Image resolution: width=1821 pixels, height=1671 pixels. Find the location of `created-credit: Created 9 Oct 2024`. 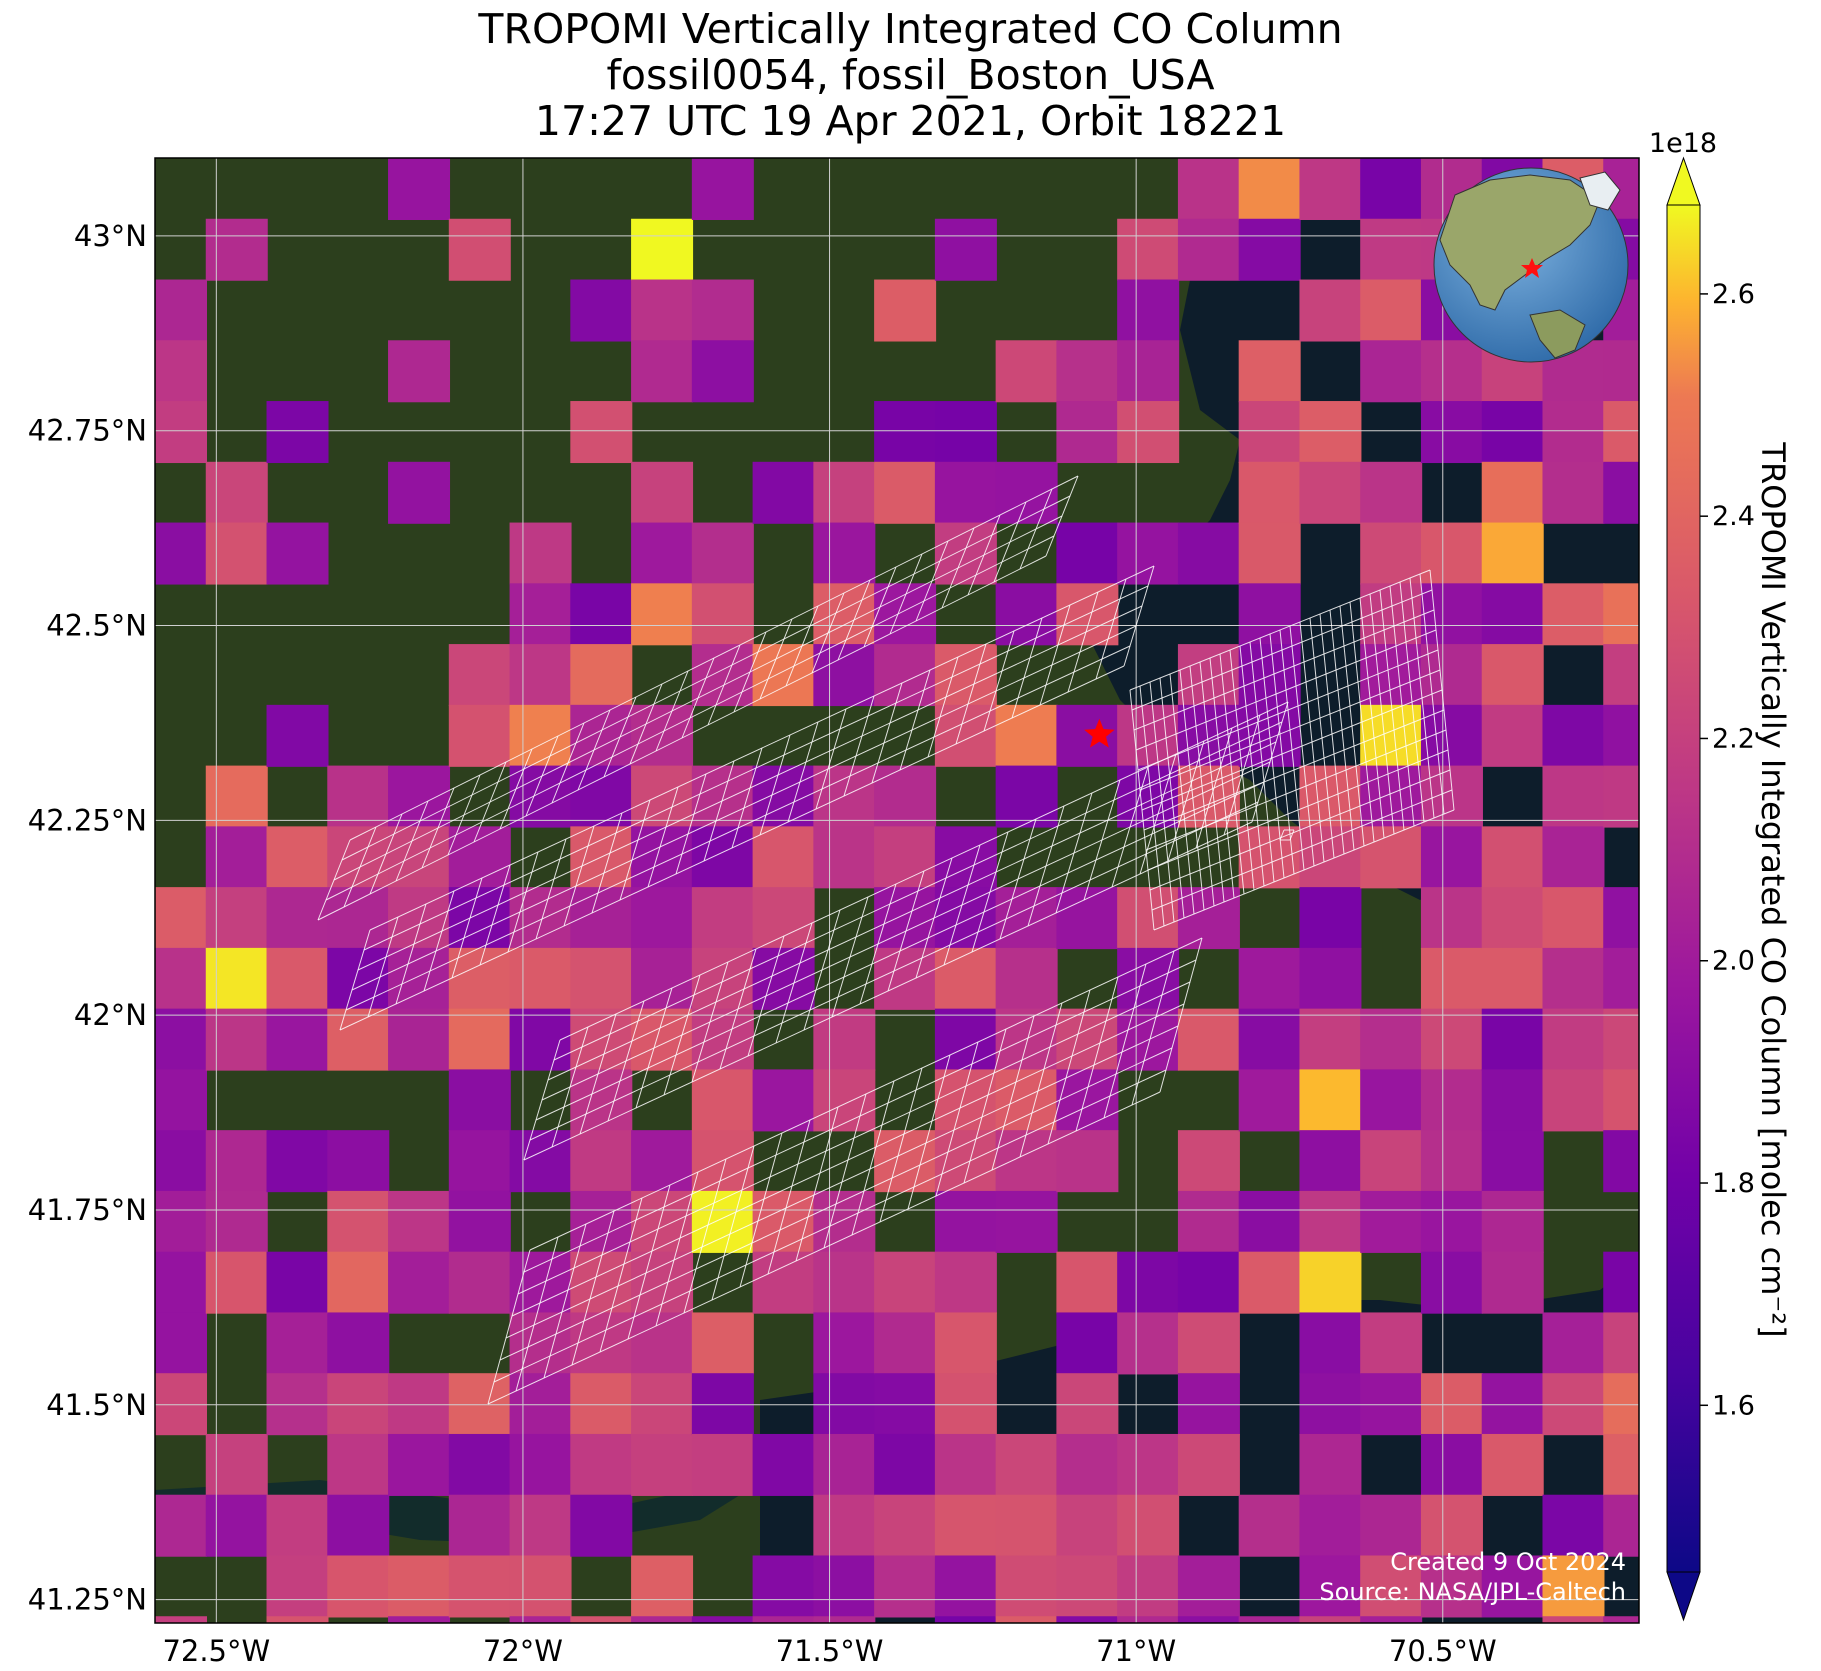

created-credit: Created 9 Oct 2024 is located at coordinates (1508, 1562).